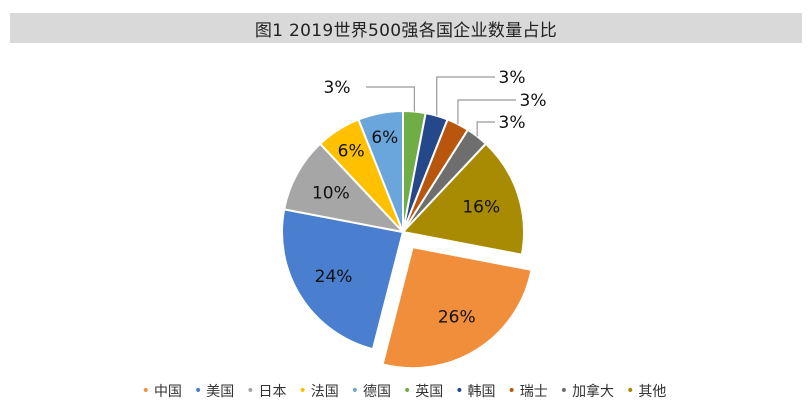 This screenshot has height=420, width=808. I want to click on pie-slice-日本, so click(344, 188).